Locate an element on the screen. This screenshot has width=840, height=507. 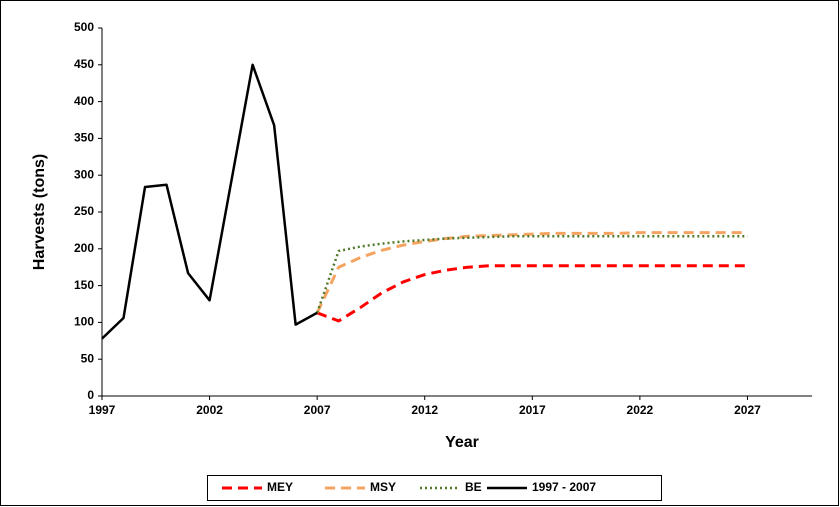
y-tick-label: 0 is located at coordinates (90, 395).